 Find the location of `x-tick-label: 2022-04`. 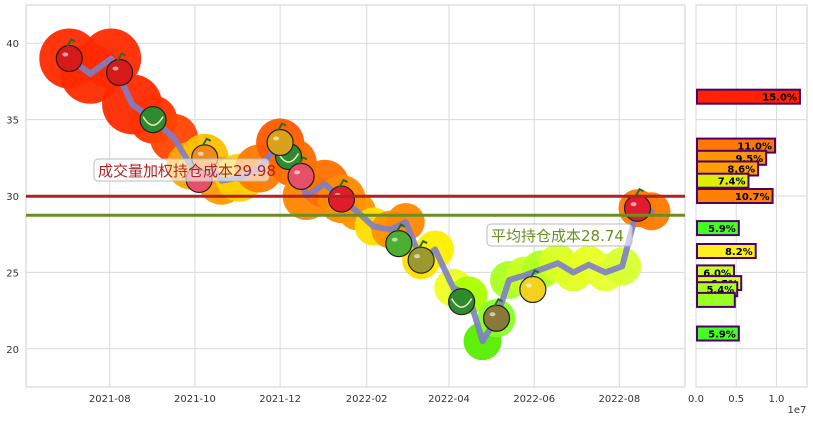

x-tick-label: 2022-04 is located at coordinates (449, 399).